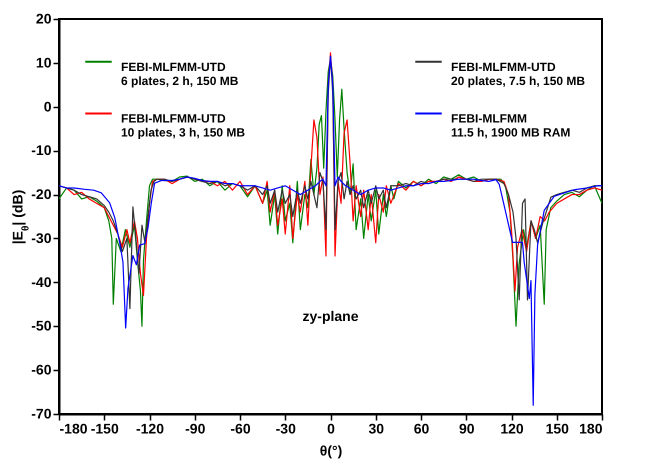 This screenshot has width=650, height=462. What do you see at coordinates (331, 428) in the screenshot?
I see `x-tick-label: 0` at bounding box center [331, 428].